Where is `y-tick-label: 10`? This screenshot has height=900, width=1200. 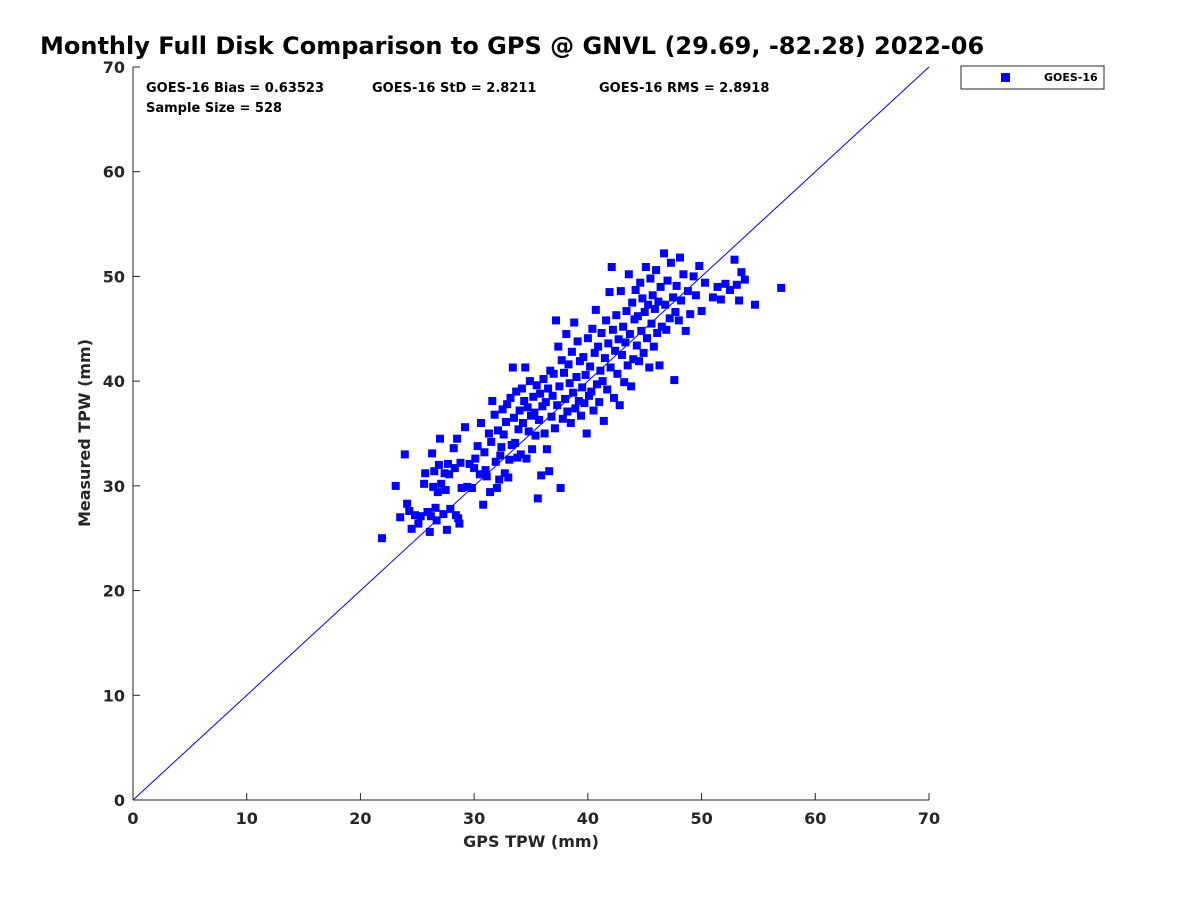 y-tick-label: 10 is located at coordinates (114, 695).